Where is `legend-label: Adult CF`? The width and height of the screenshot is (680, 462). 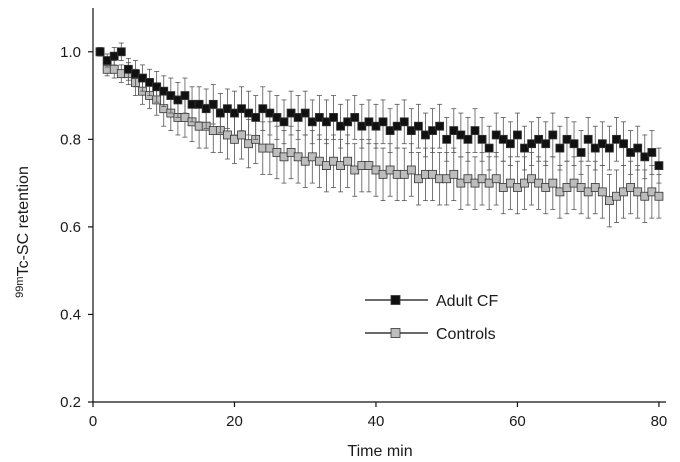 legend-label: Adult CF is located at coordinates (467, 301).